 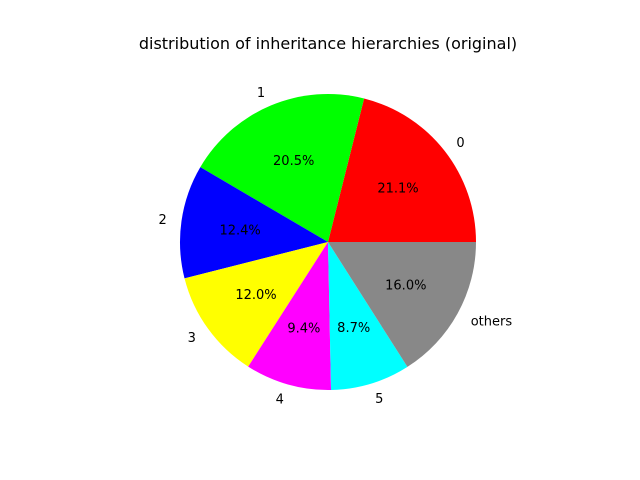 I want to click on slice-label-3: 3, so click(x=192, y=338).